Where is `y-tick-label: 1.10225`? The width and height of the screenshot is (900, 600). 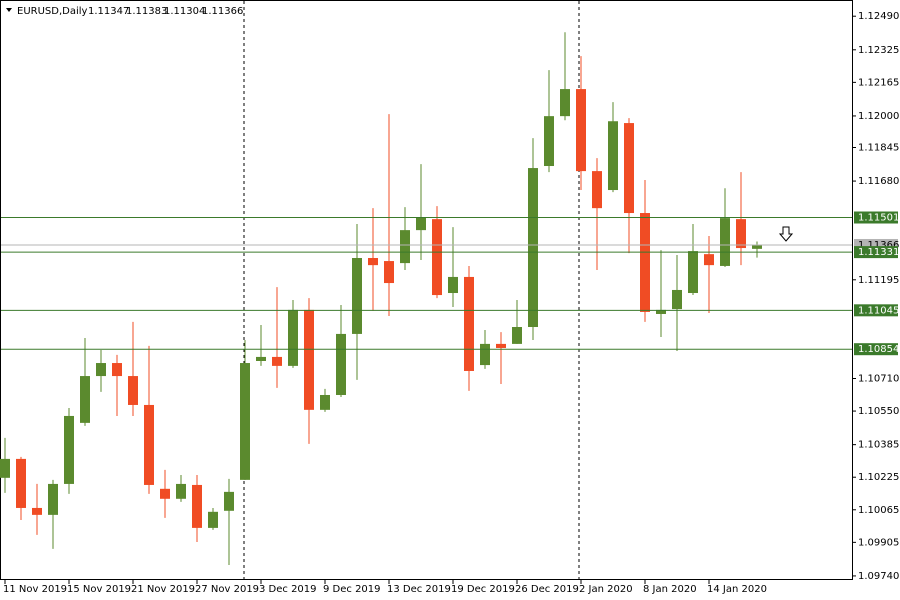 y-tick-label: 1.10225 is located at coordinates (878, 477).